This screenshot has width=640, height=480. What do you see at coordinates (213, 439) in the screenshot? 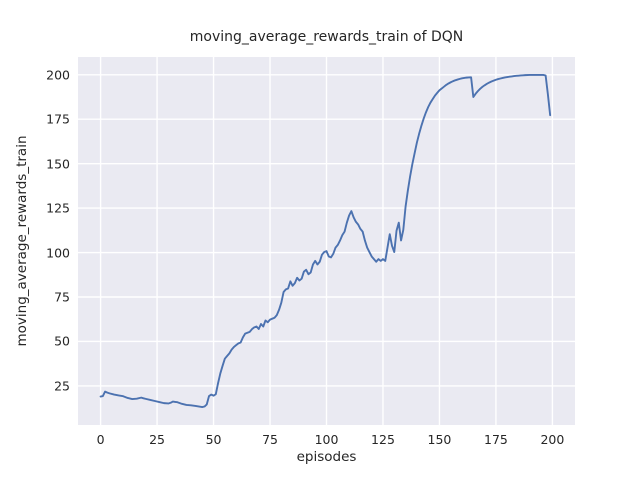
I see `x-tick-label: 50` at bounding box center [213, 439].